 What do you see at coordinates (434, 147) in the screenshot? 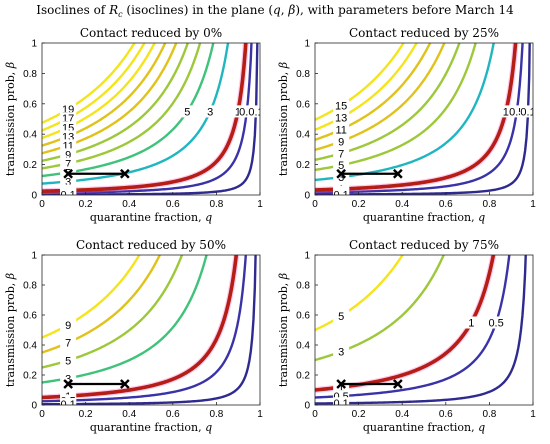
I see `isocline-labels: 151311975310.50.110.50.1` at bounding box center [434, 147].